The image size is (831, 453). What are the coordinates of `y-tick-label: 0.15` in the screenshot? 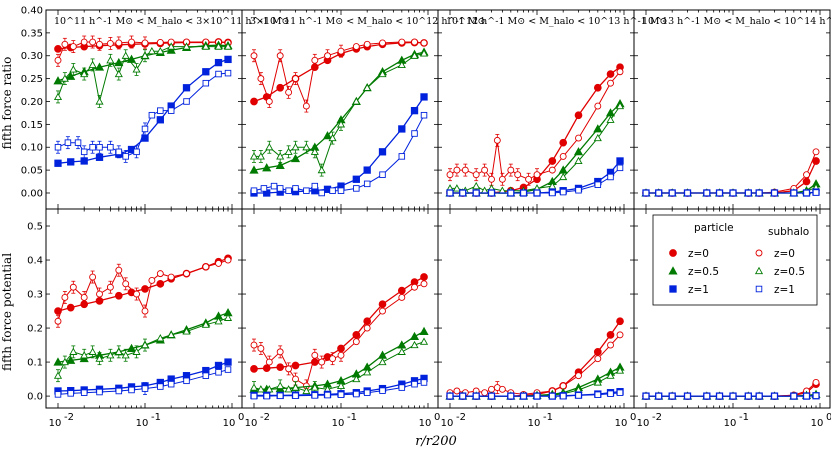 It's located at (32, 125).